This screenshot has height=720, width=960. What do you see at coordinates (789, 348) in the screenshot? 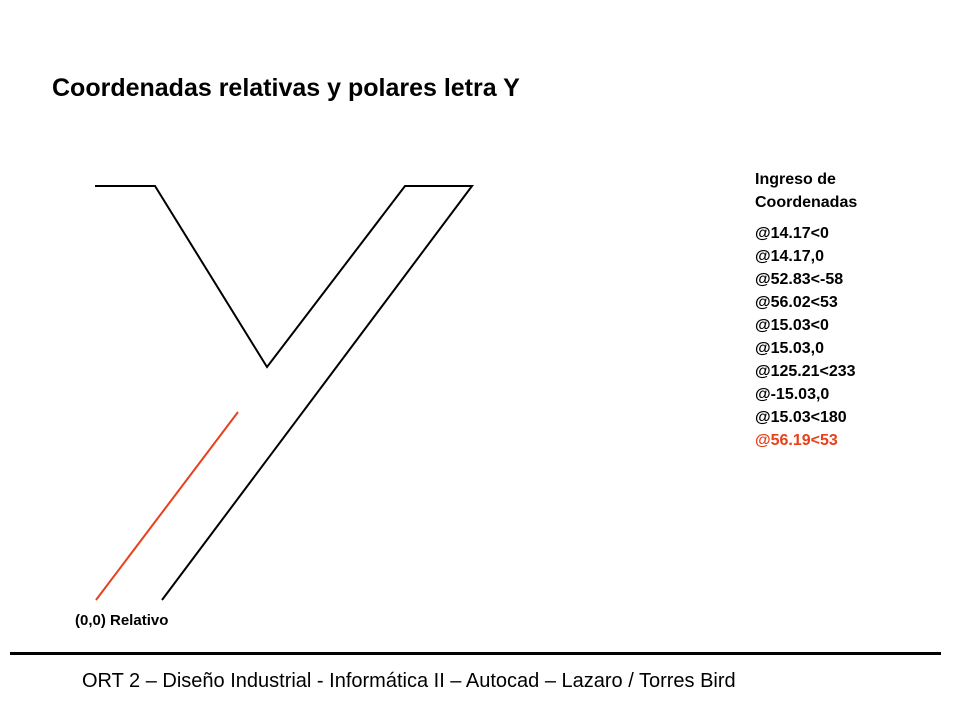
I see `command: @15.03,0` at bounding box center [789, 348].